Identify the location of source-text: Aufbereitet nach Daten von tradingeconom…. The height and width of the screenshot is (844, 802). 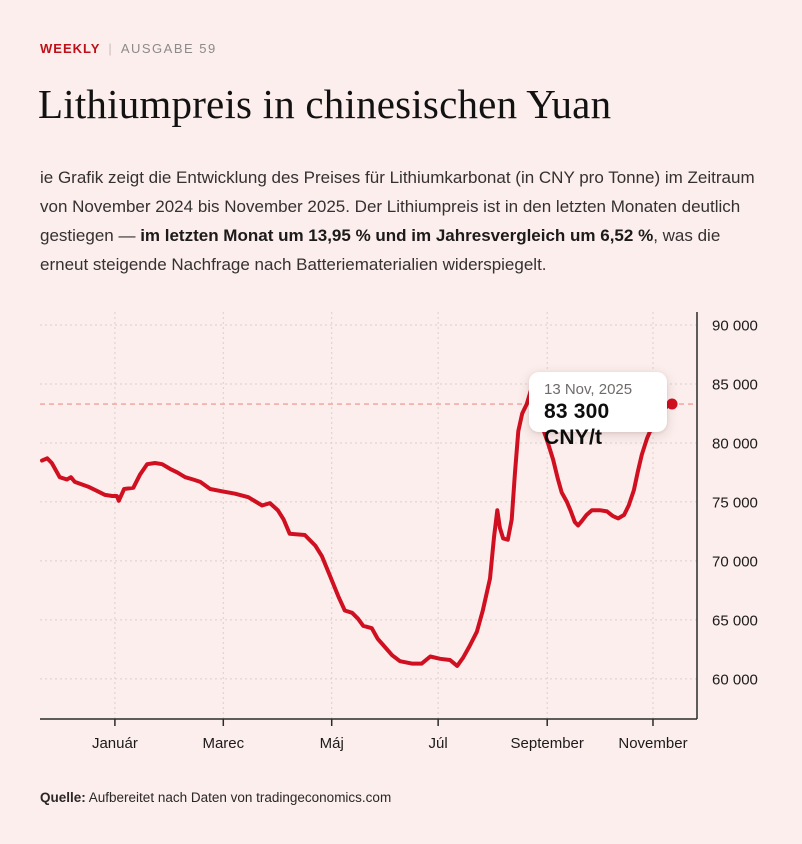
(238, 797).